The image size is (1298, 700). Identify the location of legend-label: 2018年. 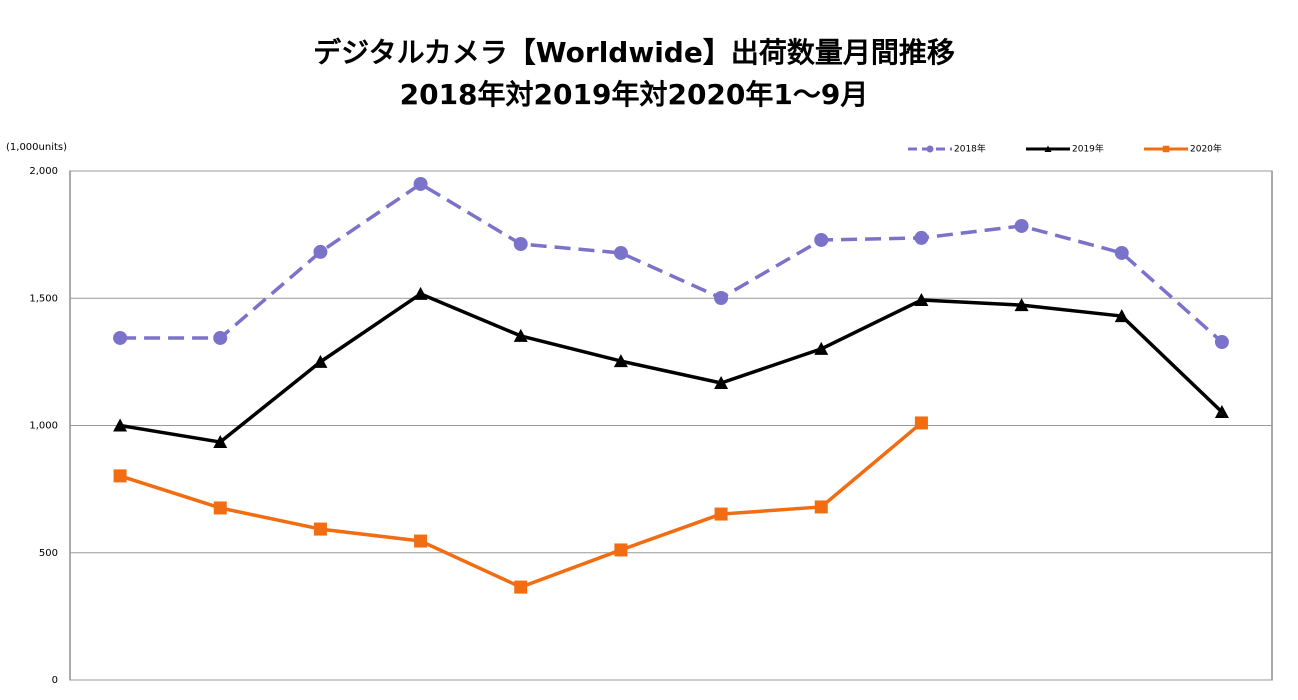
(970, 149).